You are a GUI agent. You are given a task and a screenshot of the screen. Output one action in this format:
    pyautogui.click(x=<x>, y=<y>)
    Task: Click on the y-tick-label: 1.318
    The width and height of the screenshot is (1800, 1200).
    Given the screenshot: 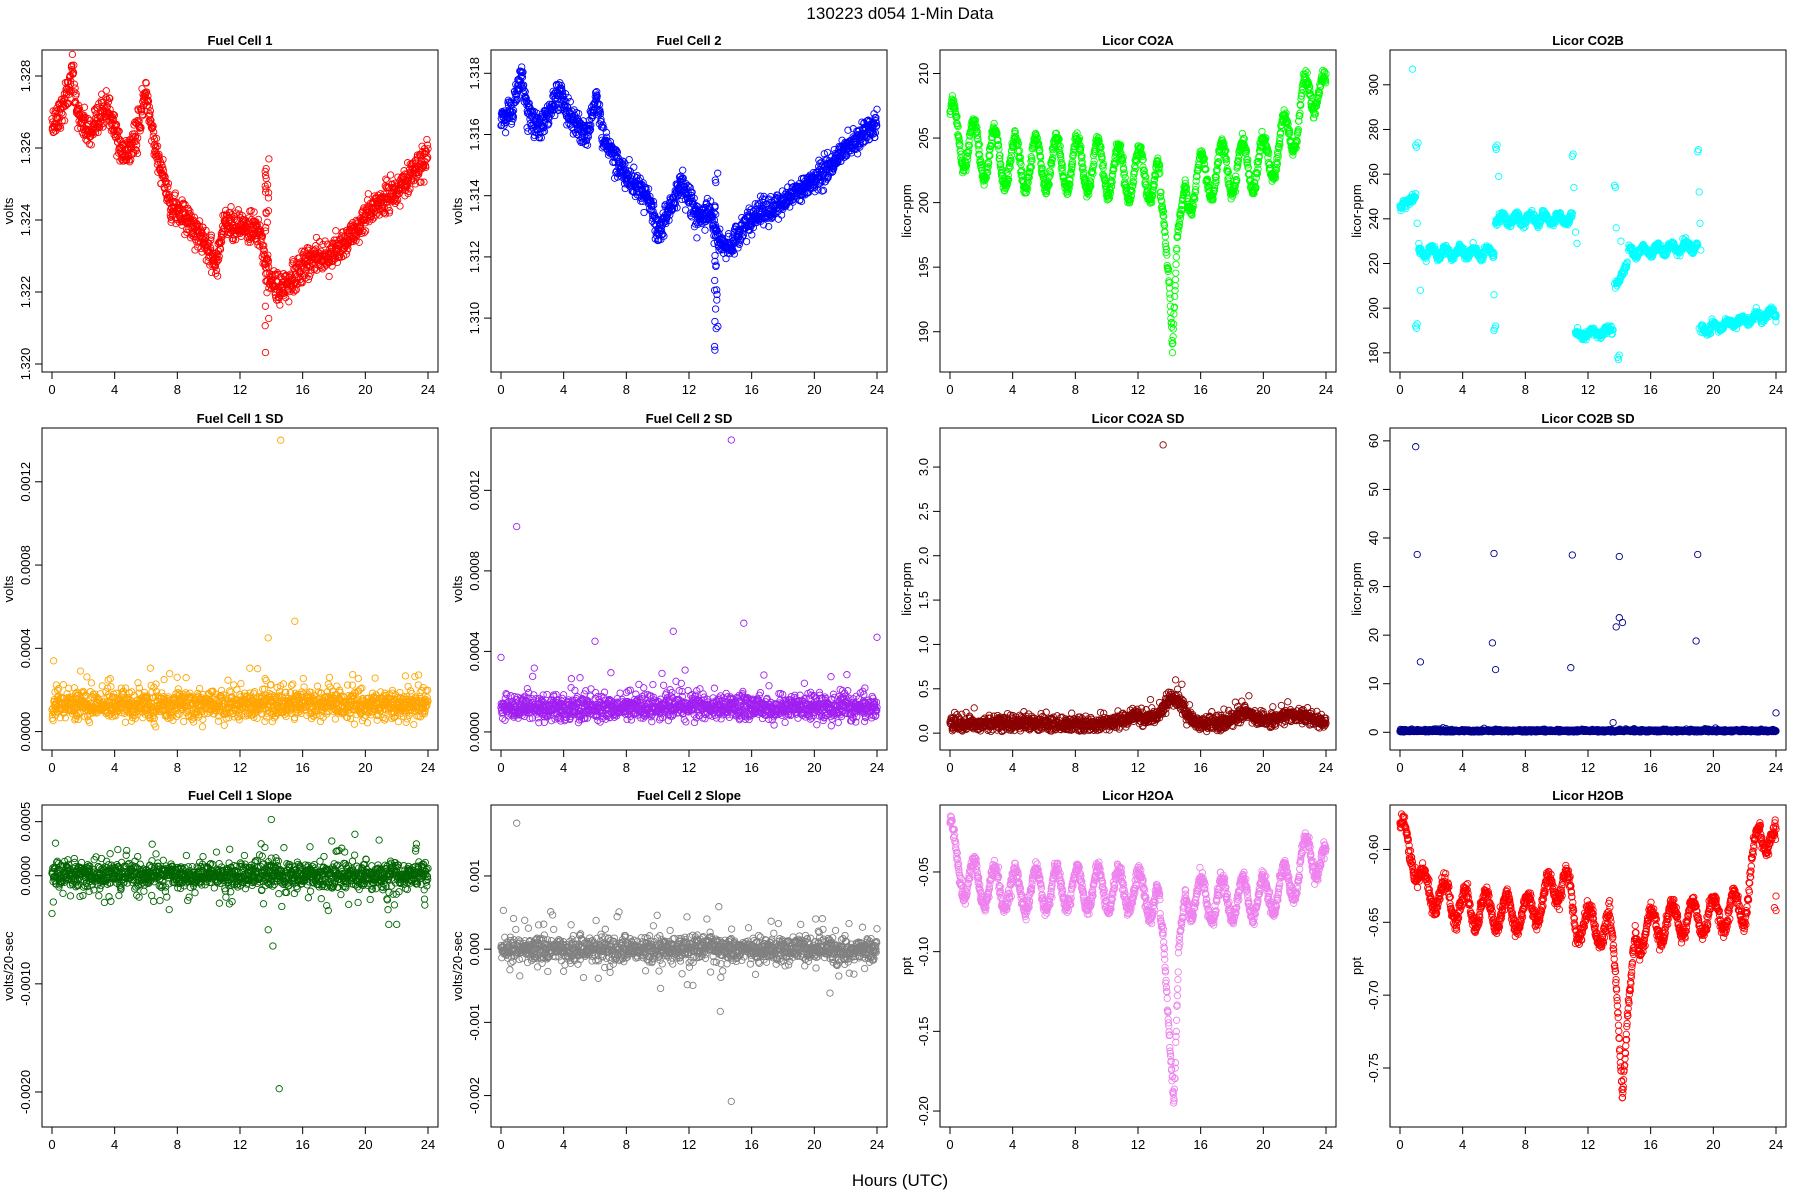 What is the action you would take?
    pyautogui.click(x=474, y=73)
    